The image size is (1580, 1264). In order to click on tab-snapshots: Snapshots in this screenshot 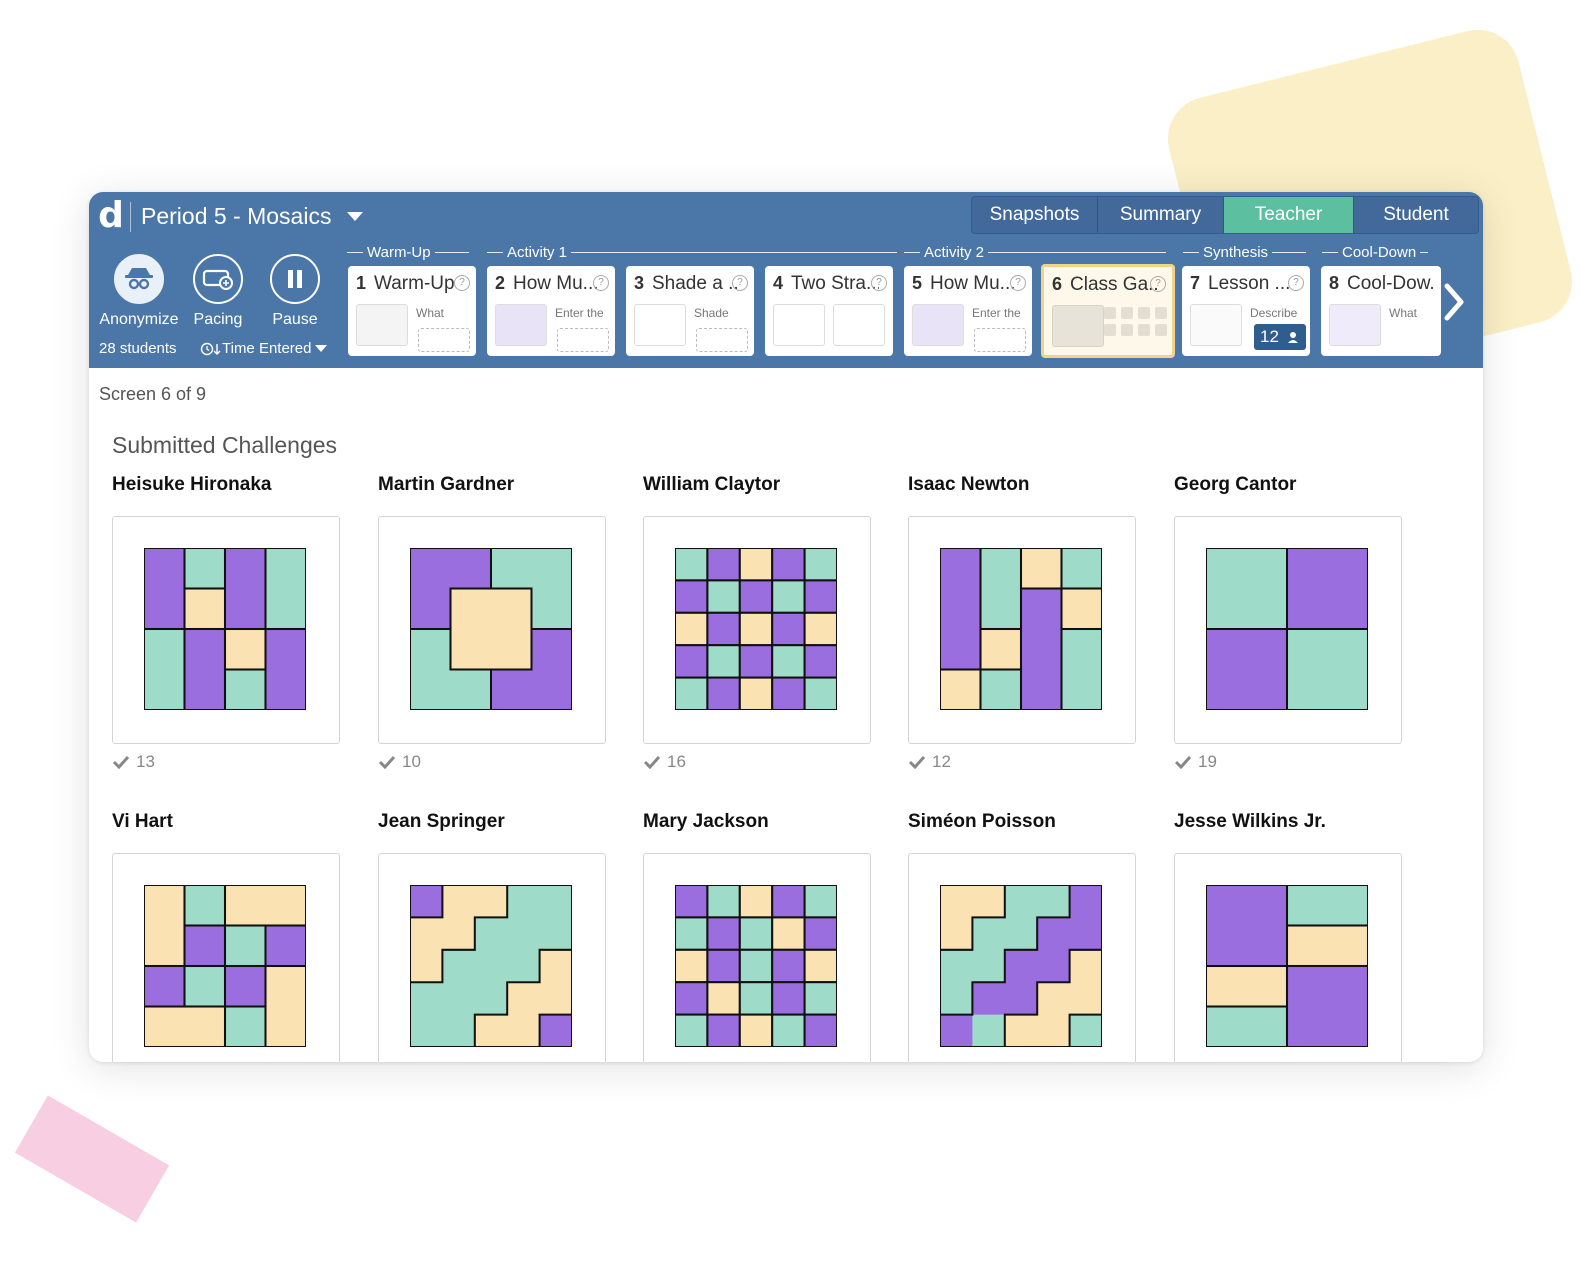, I will do `click(1035, 215)`.